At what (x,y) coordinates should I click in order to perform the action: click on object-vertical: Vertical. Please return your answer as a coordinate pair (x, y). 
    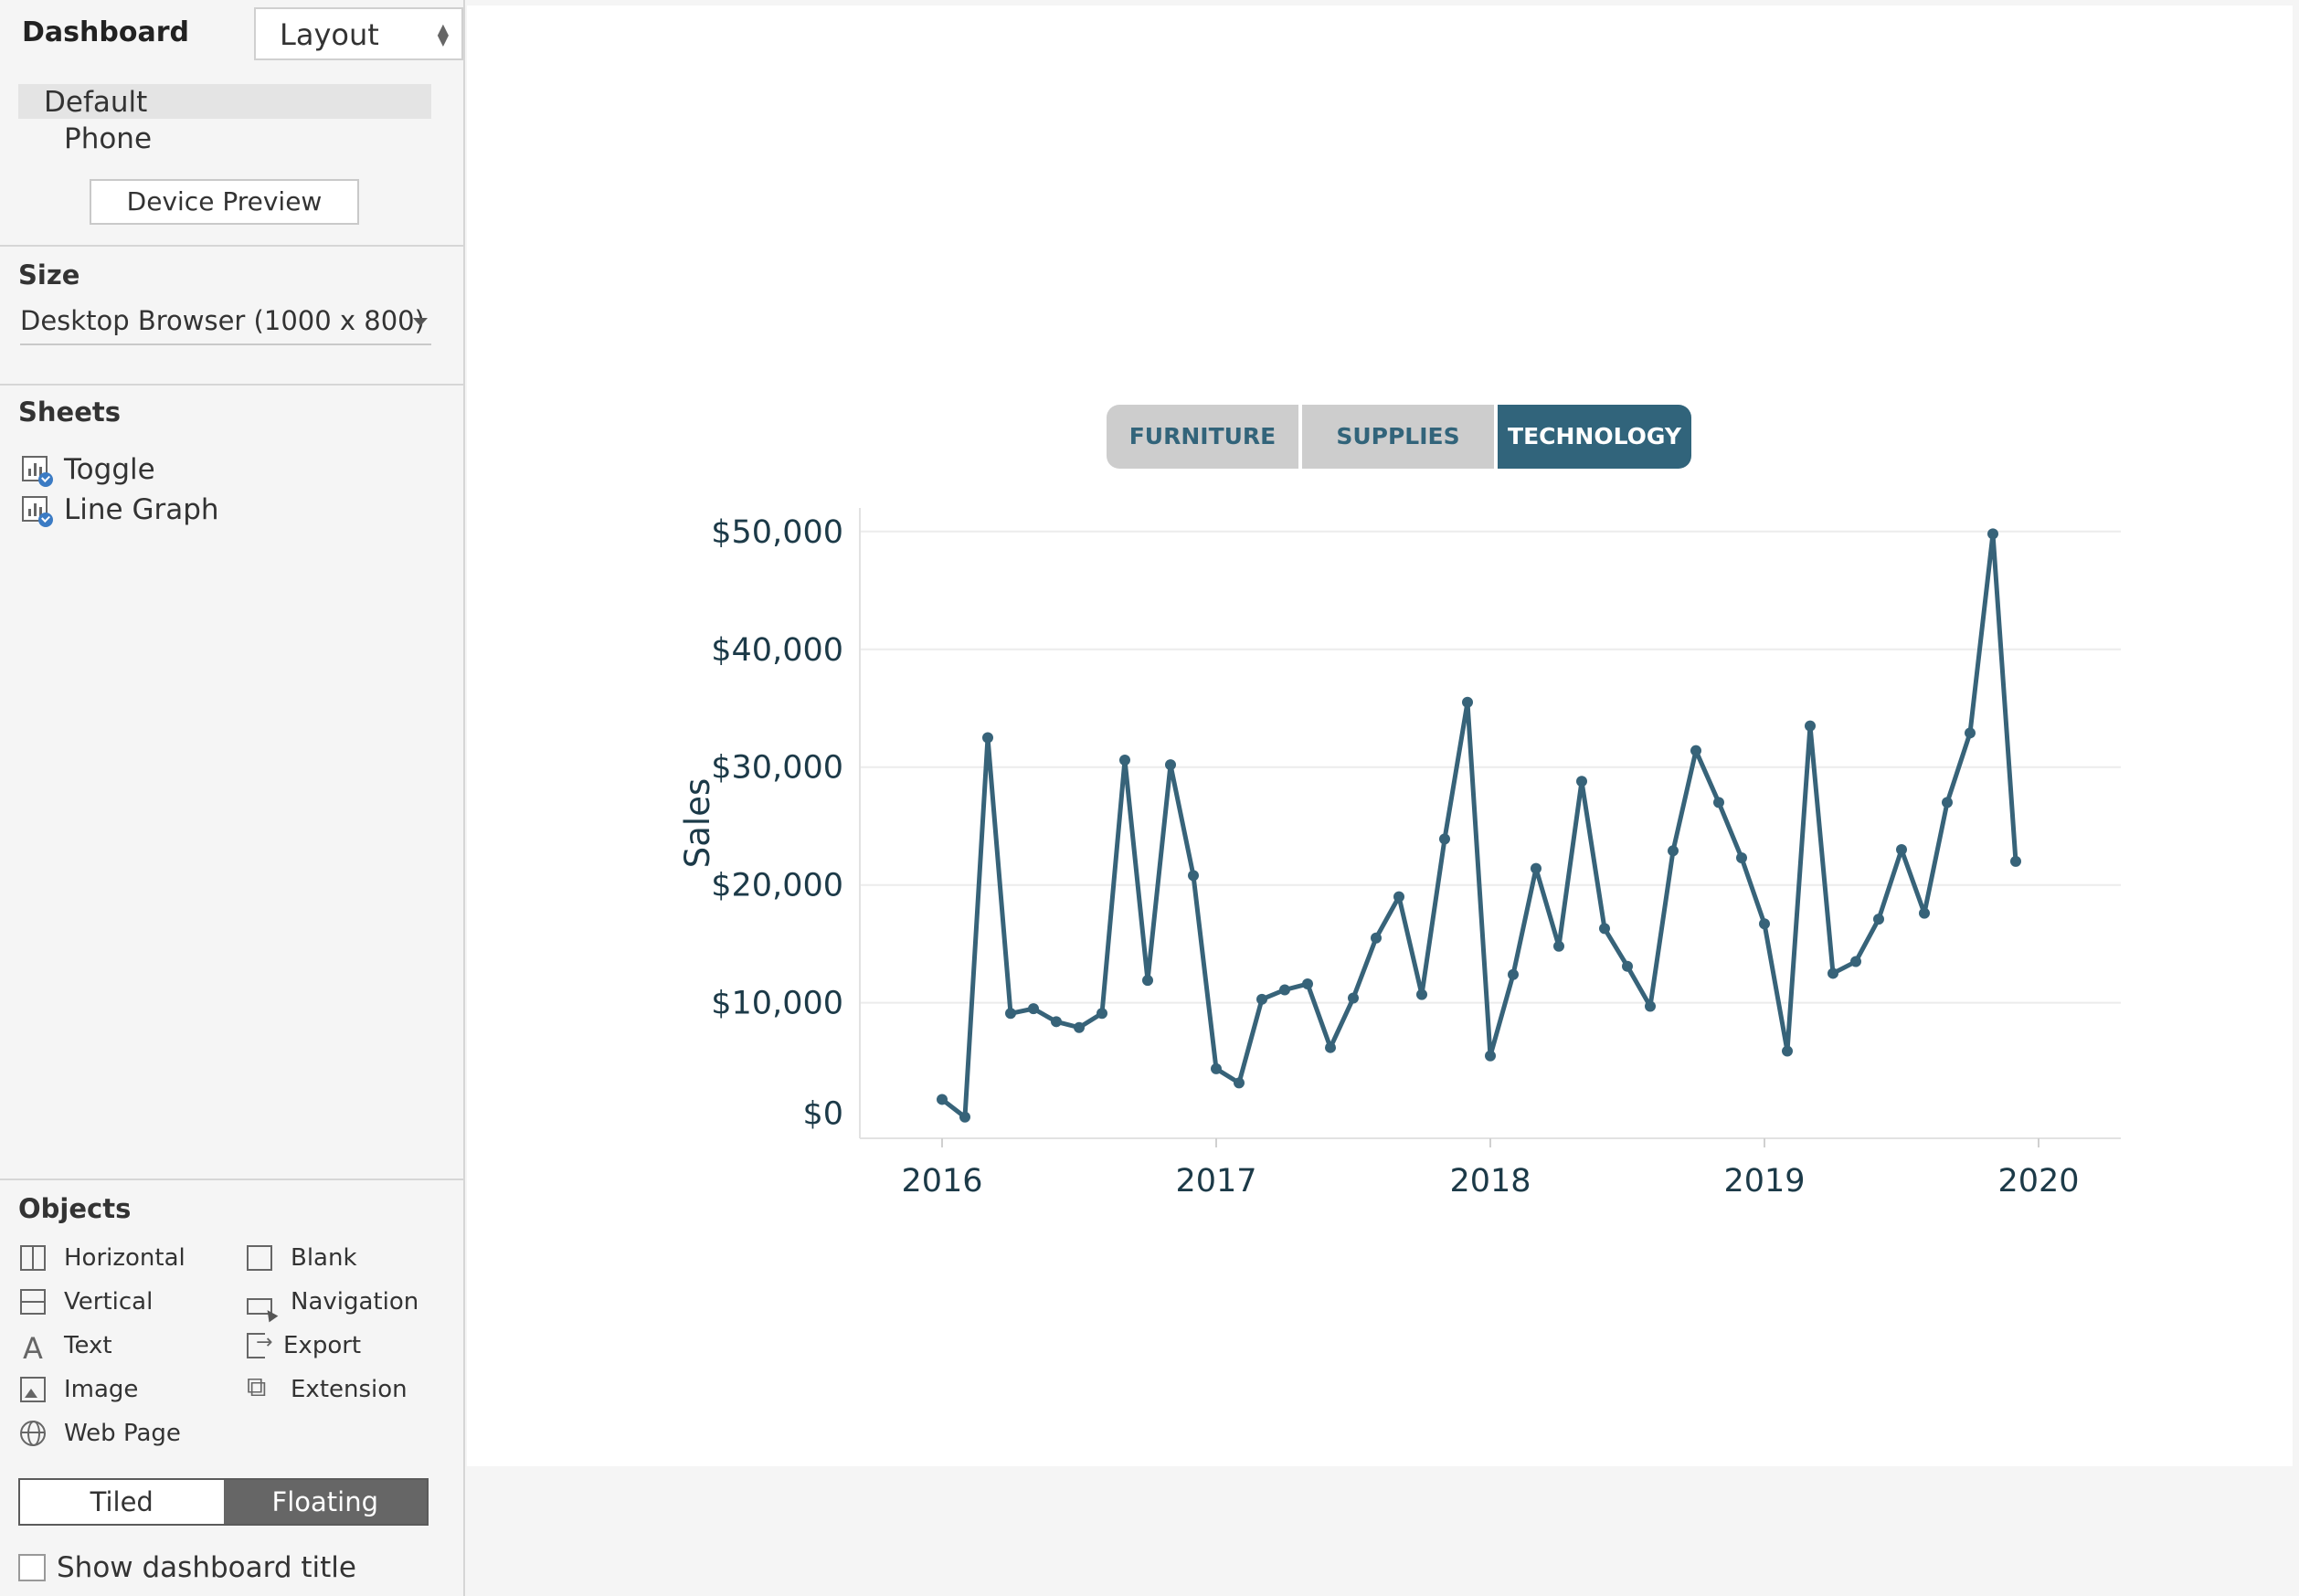
    Looking at the image, I should click on (86, 1306).